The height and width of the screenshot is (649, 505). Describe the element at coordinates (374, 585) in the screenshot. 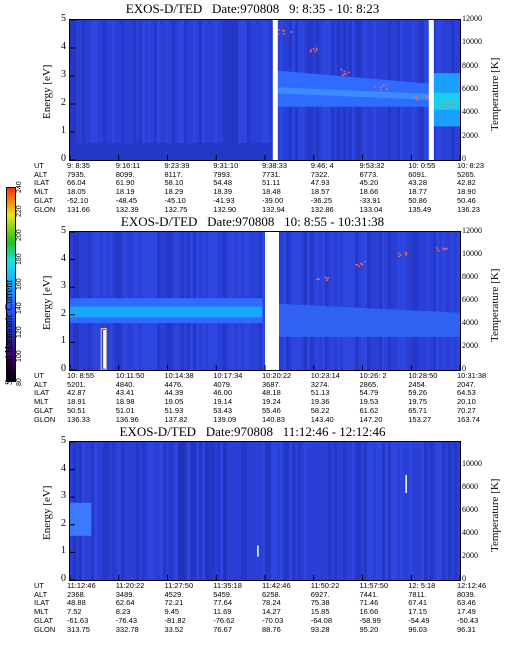

I see `orbit-cell: 11:57:50` at that location.